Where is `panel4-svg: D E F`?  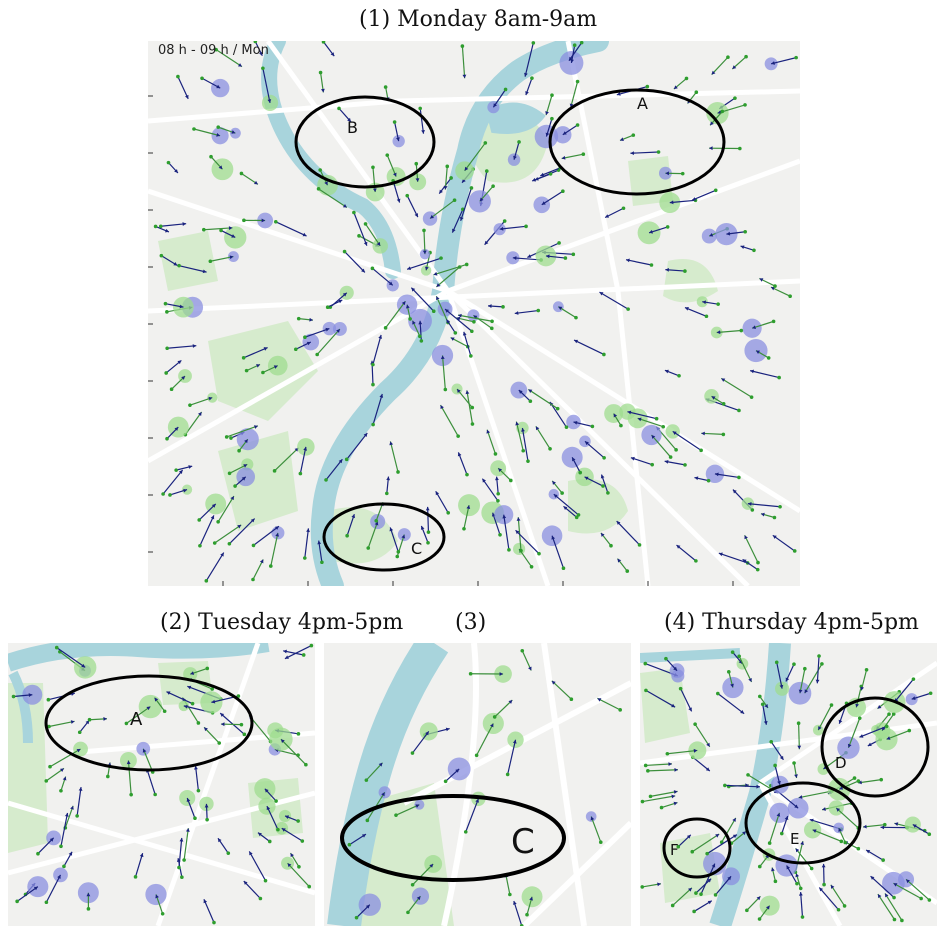 panel4-svg: D E F is located at coordinates (788, 784).